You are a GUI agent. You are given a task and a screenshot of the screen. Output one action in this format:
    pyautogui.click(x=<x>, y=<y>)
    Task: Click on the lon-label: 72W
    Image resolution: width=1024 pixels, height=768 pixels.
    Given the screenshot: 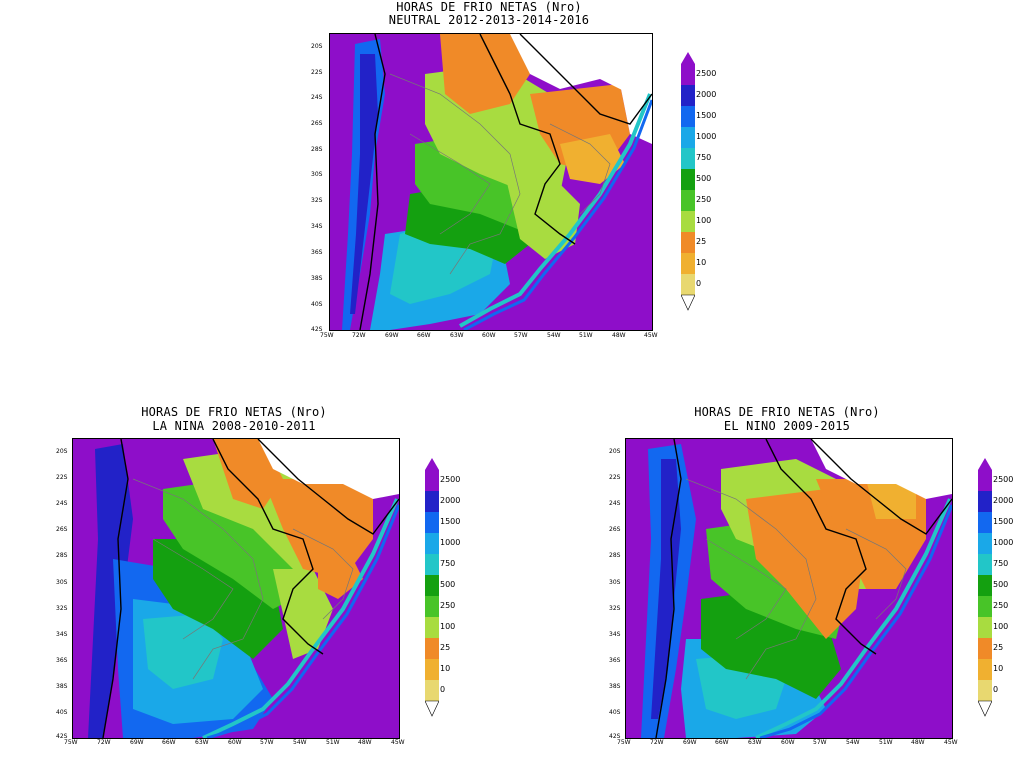 What is the action you would take?
    pyautogui.click(x=104, y=742)
    